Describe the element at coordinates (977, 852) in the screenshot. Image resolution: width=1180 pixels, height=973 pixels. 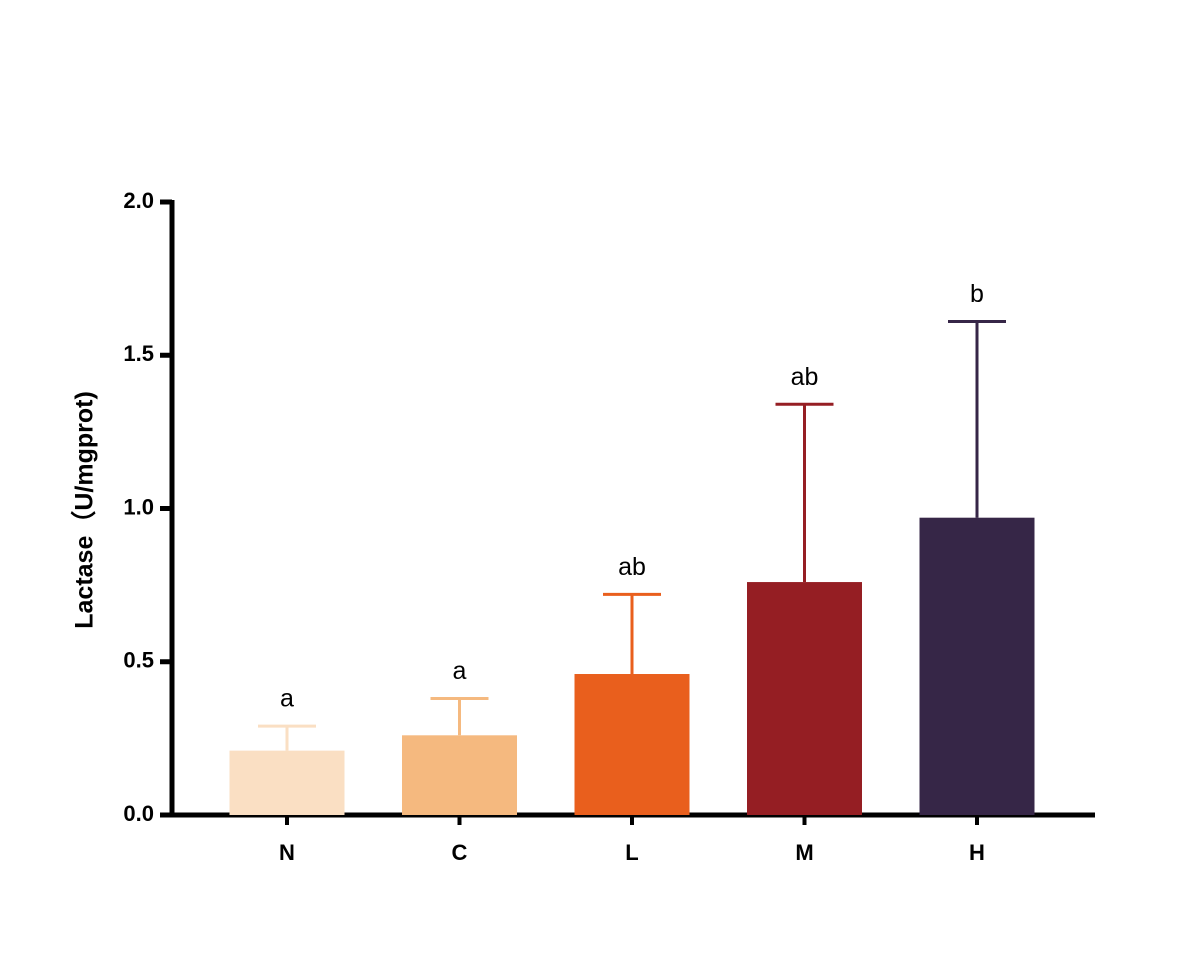
I see `x-tick-label: H` at that location.